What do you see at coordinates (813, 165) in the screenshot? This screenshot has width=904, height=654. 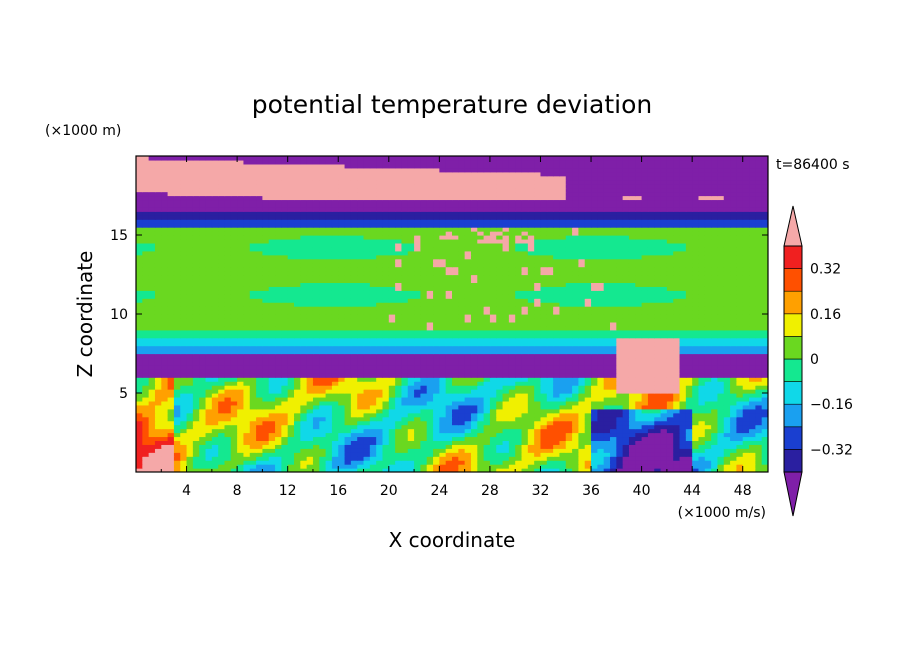 I see `time-label: t=86400 s` at bounding box center [813, 165].